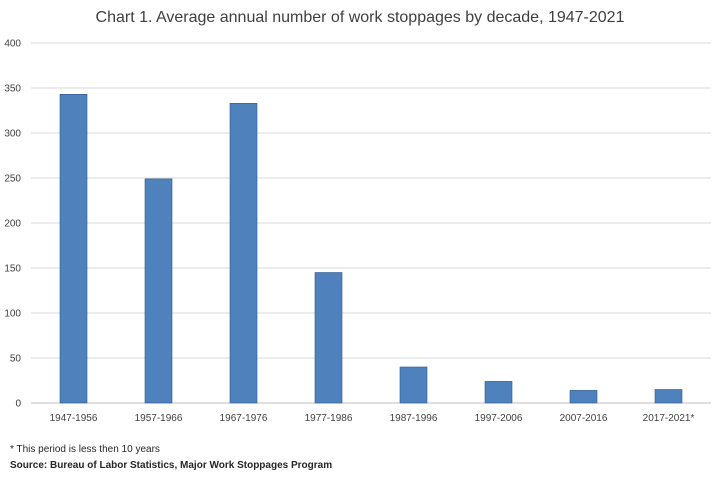 The width and height of the screenshot is (720, 485). Describe the element at coordinates (18, 404) in the screenshot. I see `y-tick-label: 0` at that location.